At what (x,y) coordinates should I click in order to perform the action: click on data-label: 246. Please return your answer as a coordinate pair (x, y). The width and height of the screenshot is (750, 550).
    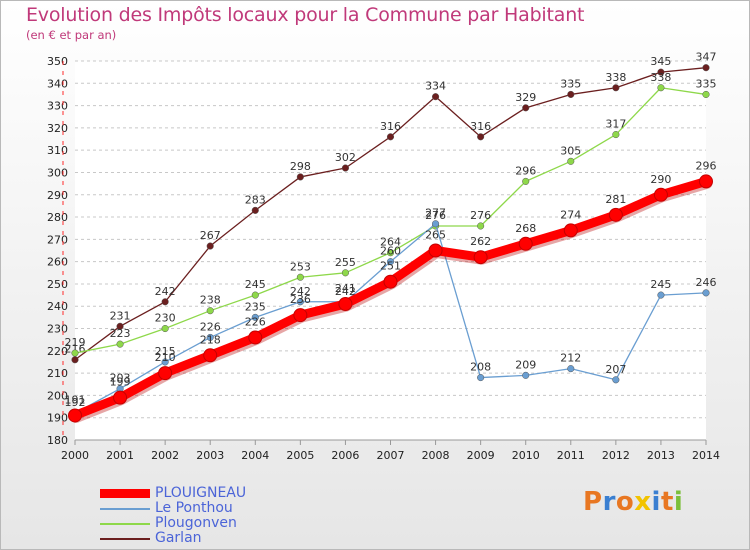
    Looking at the image, I should click on (706, 282).